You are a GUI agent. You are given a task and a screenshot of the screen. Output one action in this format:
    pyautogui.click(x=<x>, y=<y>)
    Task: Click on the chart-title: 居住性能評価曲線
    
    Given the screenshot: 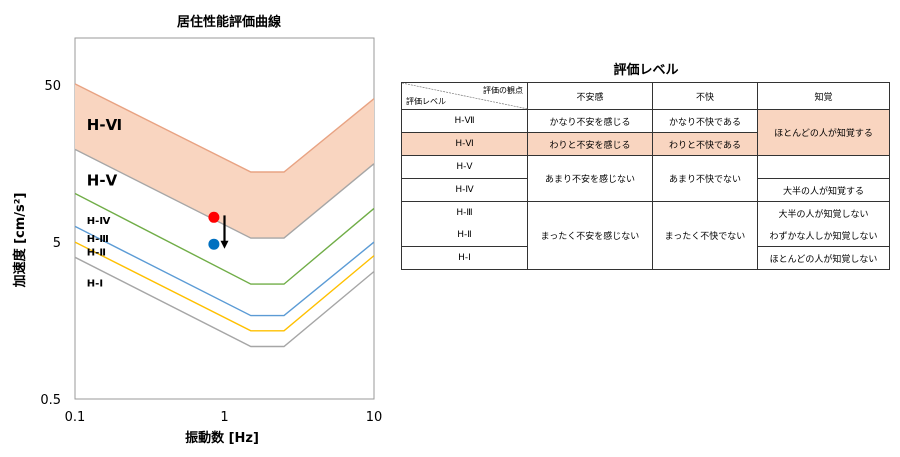 What is the action you would take?
    pyautogui.click(x=229, y=22)
    